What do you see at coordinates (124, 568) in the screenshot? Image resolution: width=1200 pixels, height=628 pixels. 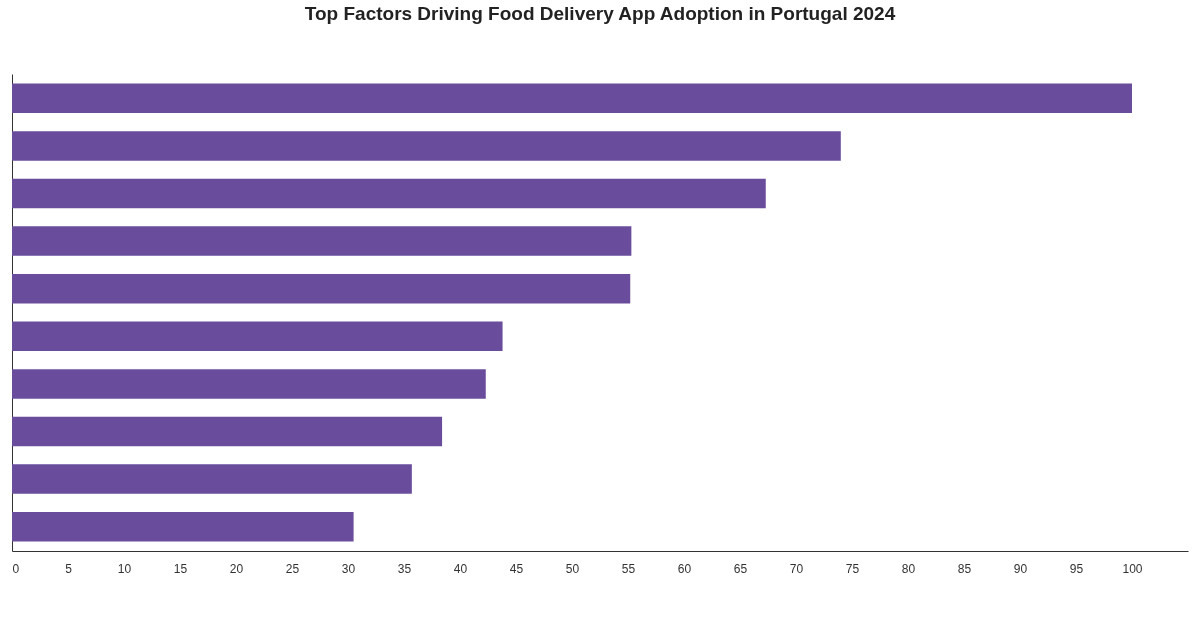 I see `x-tick-label: 10` at bounding box center [124, 568].